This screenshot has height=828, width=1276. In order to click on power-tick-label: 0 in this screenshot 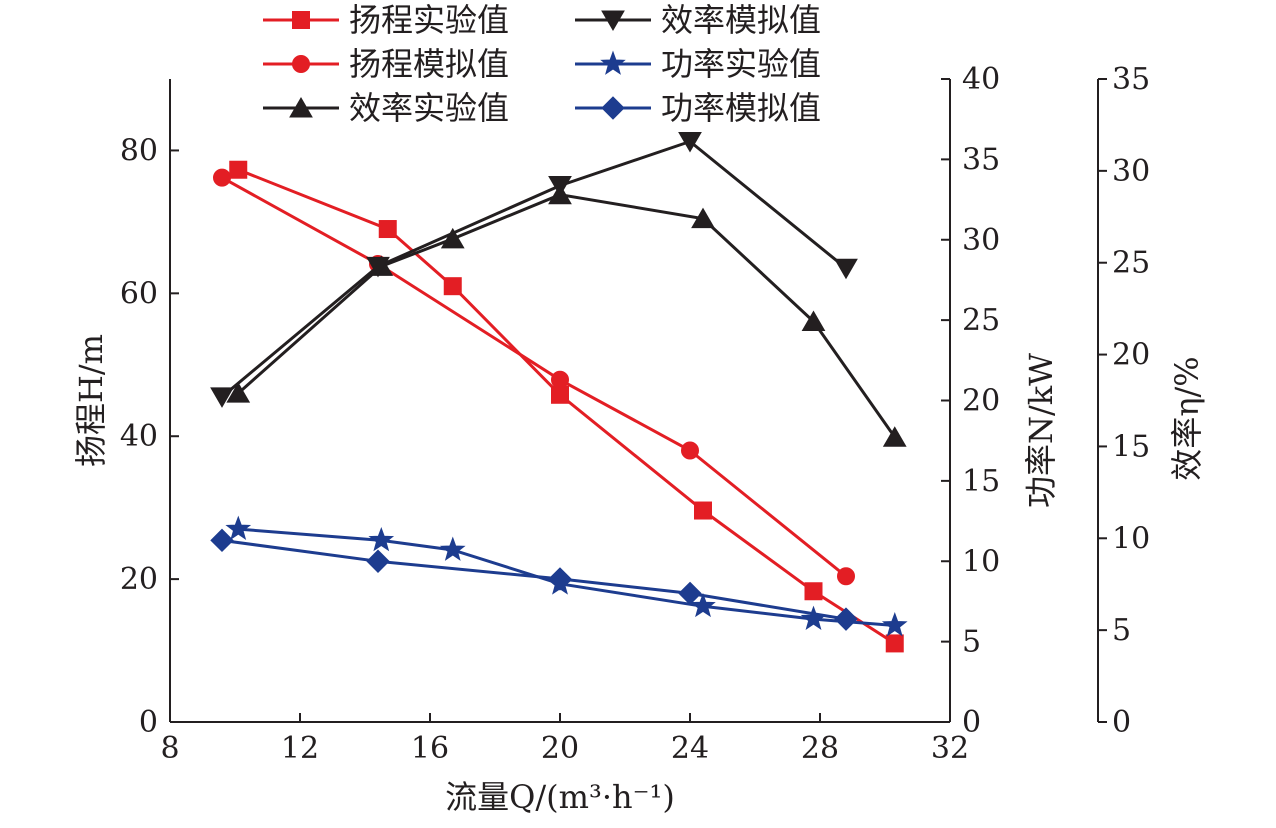, I will do `click(971, 722)`.